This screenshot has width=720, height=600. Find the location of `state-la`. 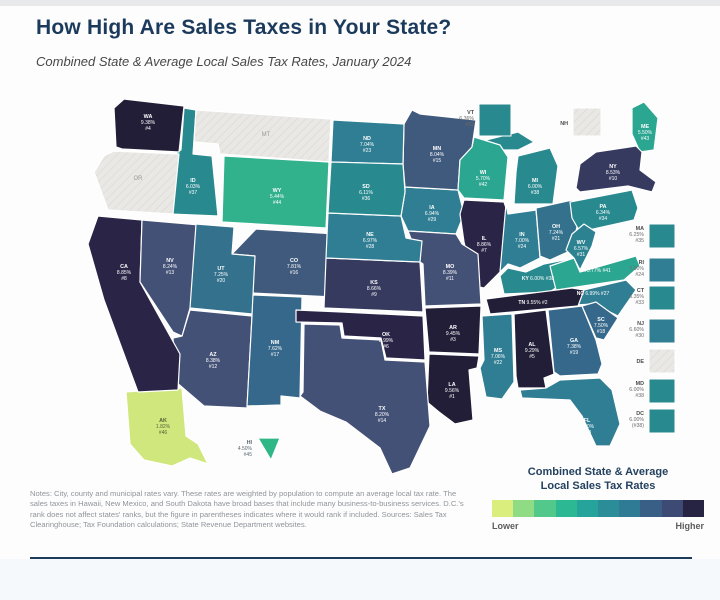

state-la is located at coordinates (453, 389).